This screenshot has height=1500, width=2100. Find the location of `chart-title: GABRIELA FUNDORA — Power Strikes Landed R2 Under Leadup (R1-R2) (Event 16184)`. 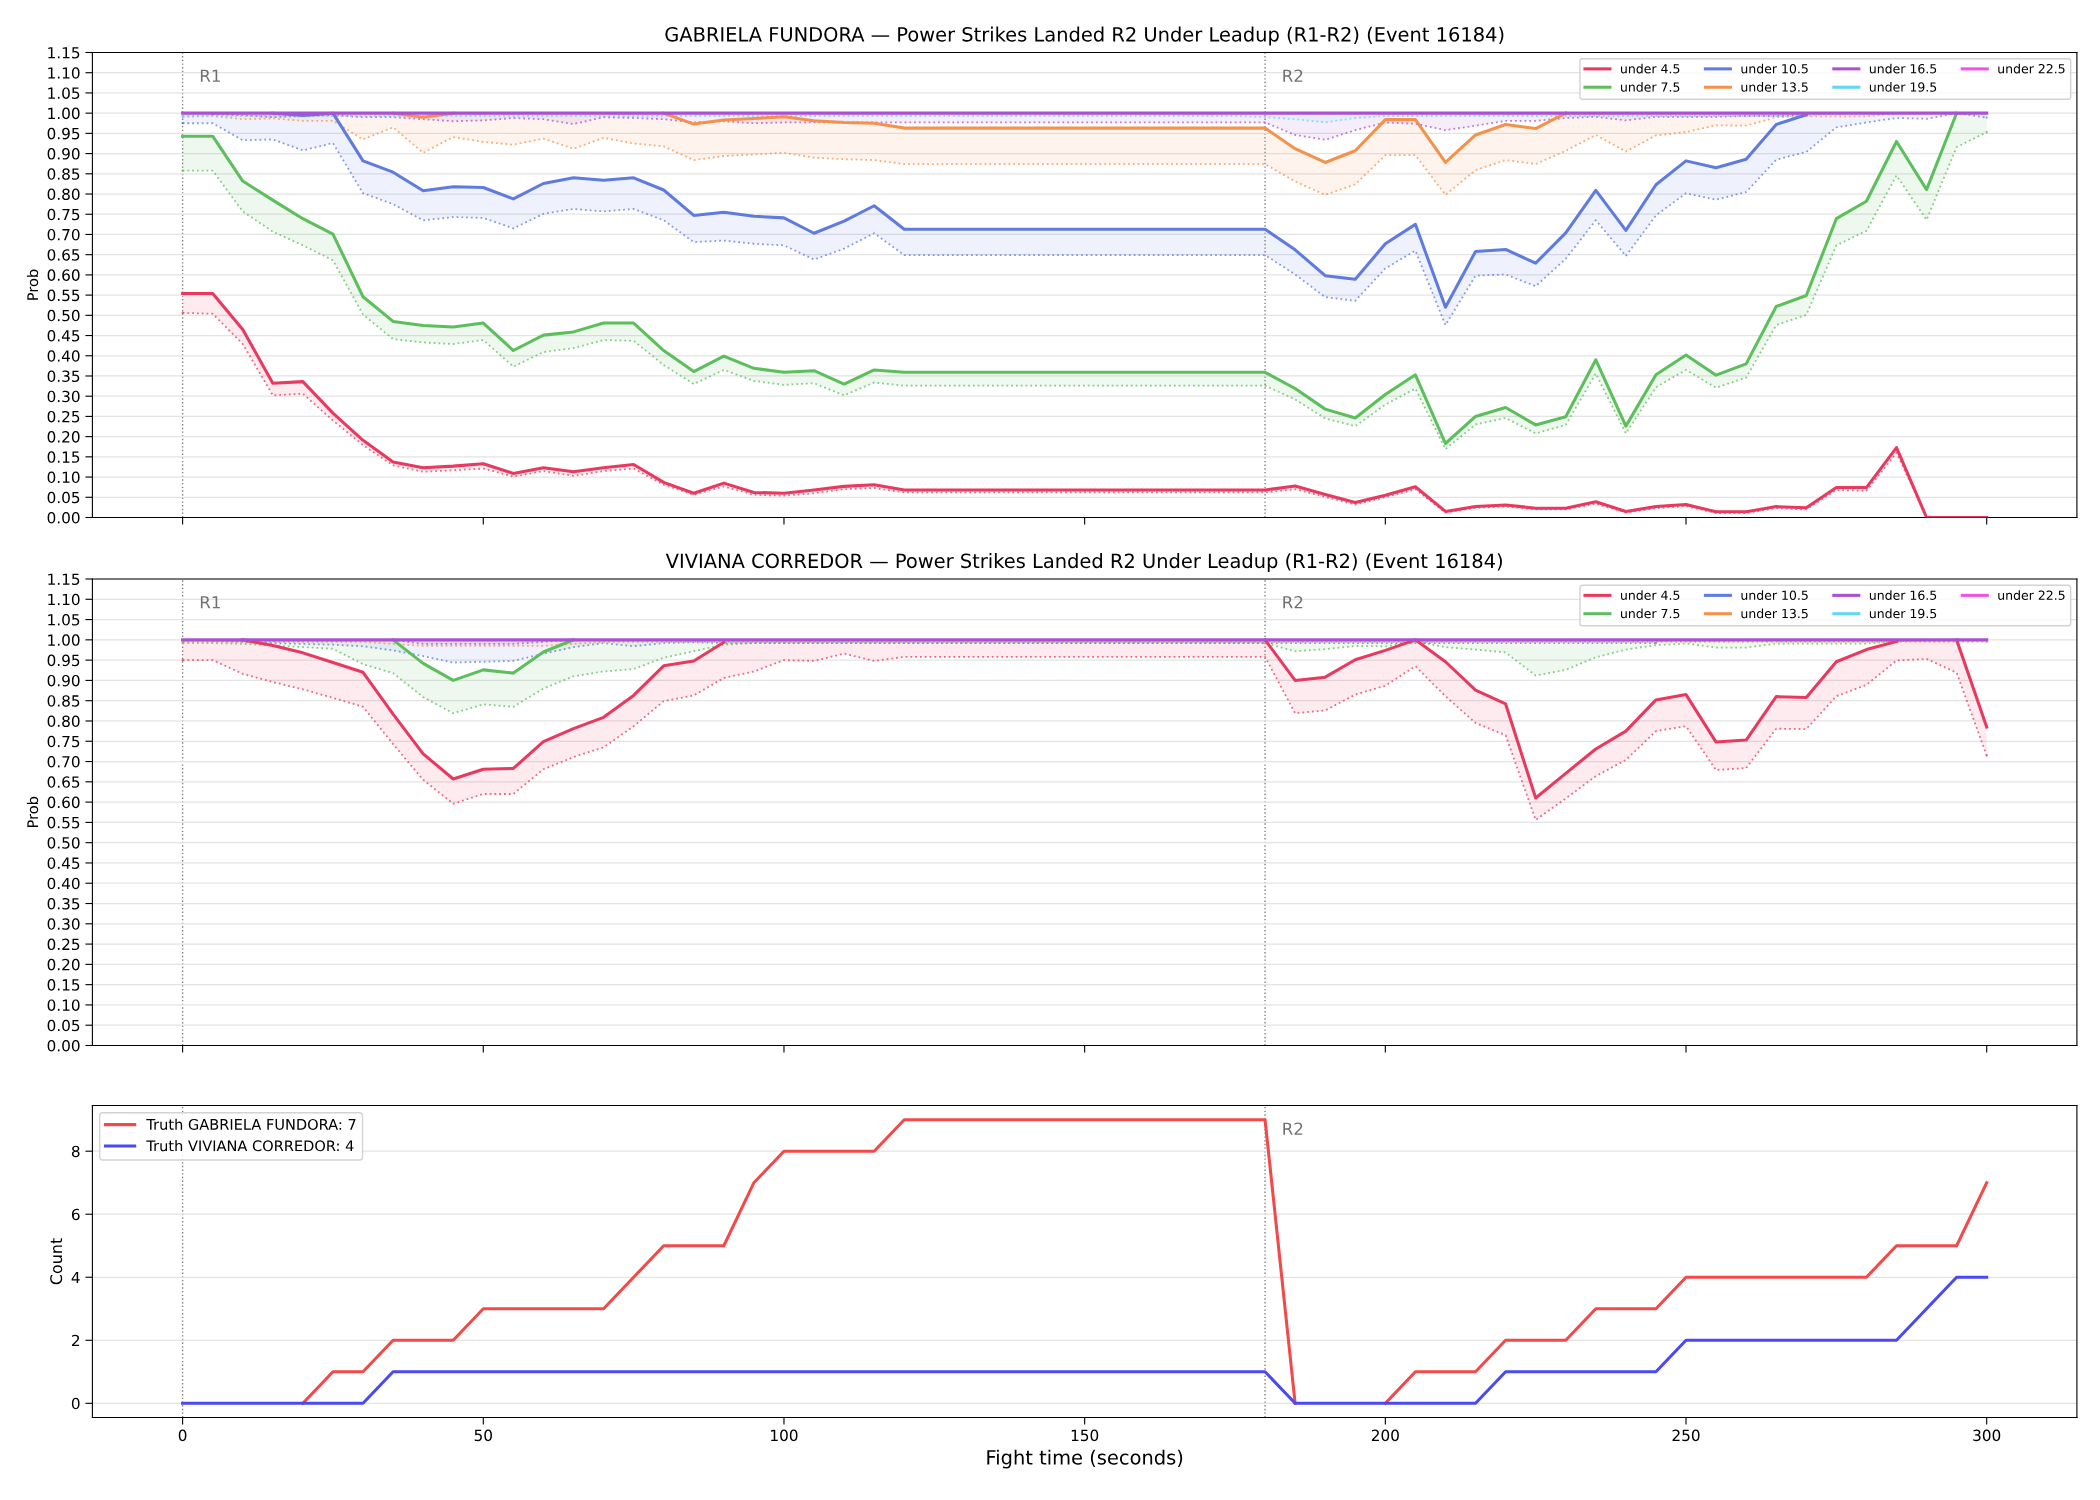

chart-title: GABRIELA FUNDORA — Power Strikes Landed R2 Under Leadup (R1-R2) (Event 16184) is located at coordinates (1084, 36).